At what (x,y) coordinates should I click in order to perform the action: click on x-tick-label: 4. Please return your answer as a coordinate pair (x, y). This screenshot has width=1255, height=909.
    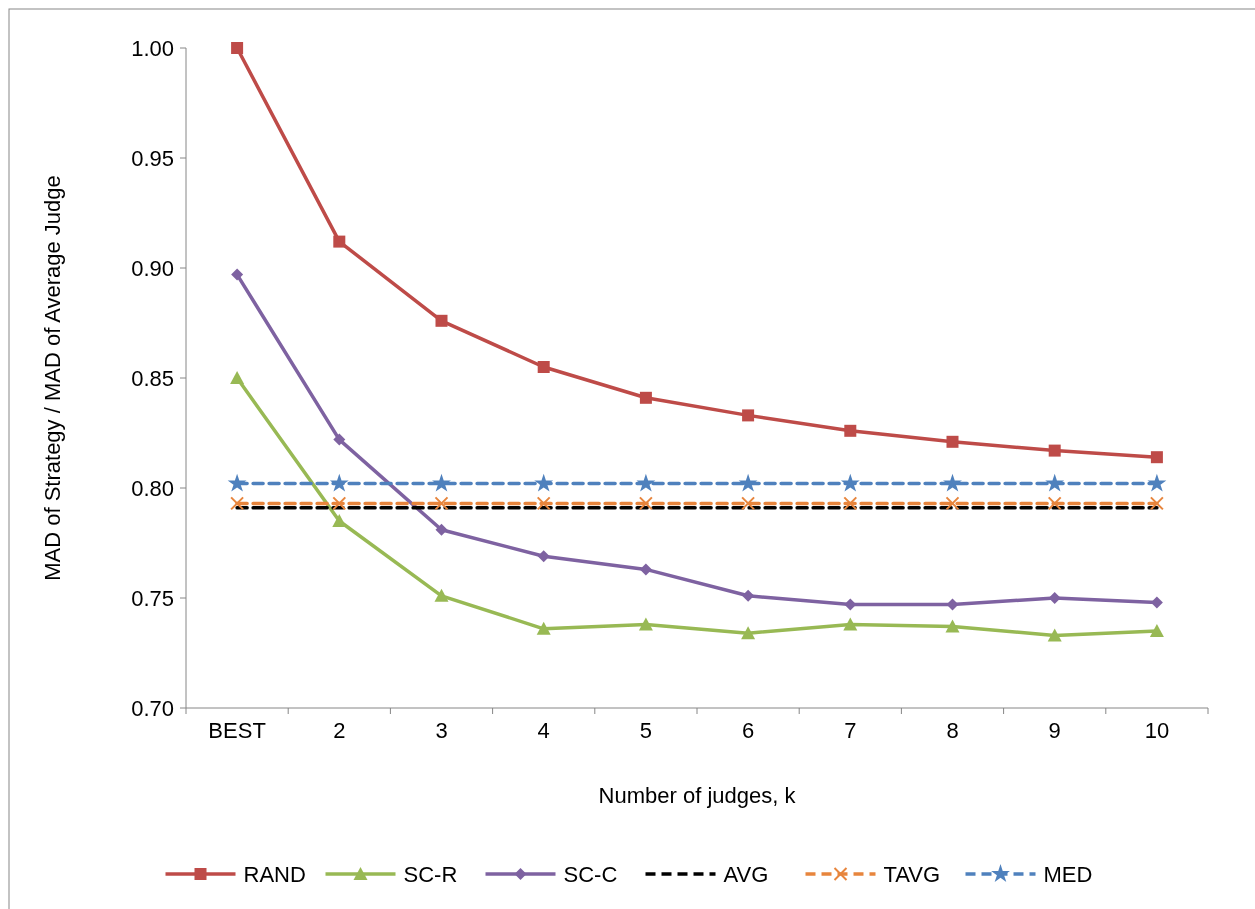
    Looking at the image, I should click on (543, 730).